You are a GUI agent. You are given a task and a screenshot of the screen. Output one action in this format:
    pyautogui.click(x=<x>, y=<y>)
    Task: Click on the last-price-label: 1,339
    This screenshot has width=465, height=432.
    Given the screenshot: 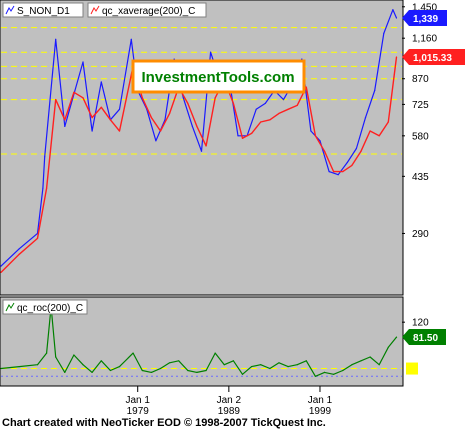 What is the action you would take?
    pyautogui.click(x=425, y=19)
    